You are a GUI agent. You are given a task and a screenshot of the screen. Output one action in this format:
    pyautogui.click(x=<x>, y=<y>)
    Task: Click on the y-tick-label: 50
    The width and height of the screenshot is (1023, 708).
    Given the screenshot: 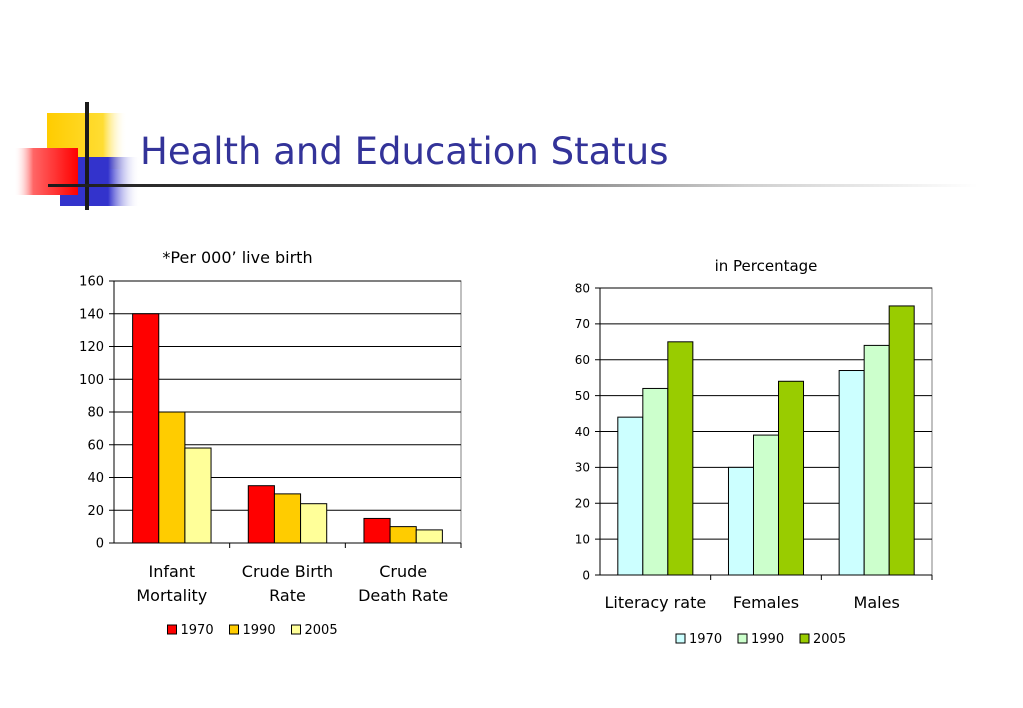 What is the action you would take?
    pyautogui.click(x=582, y=396)
    